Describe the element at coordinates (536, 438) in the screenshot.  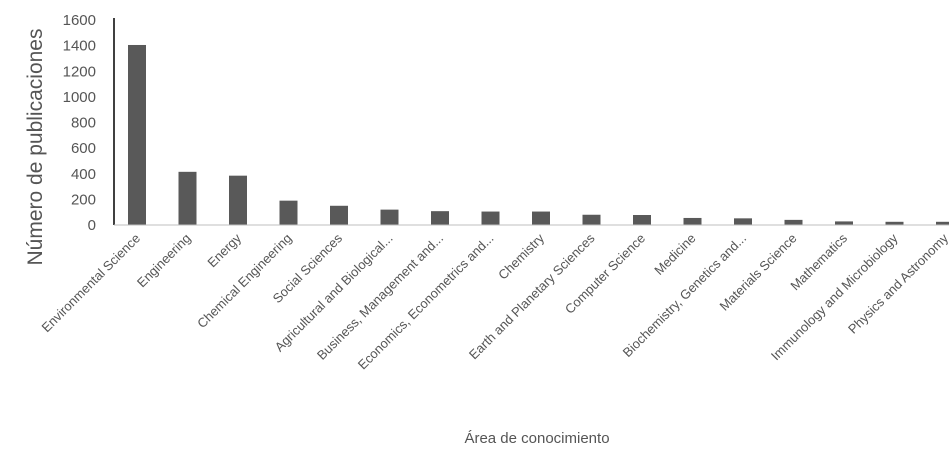
I see `x-axis-title: Área de conocimiento` at that location.